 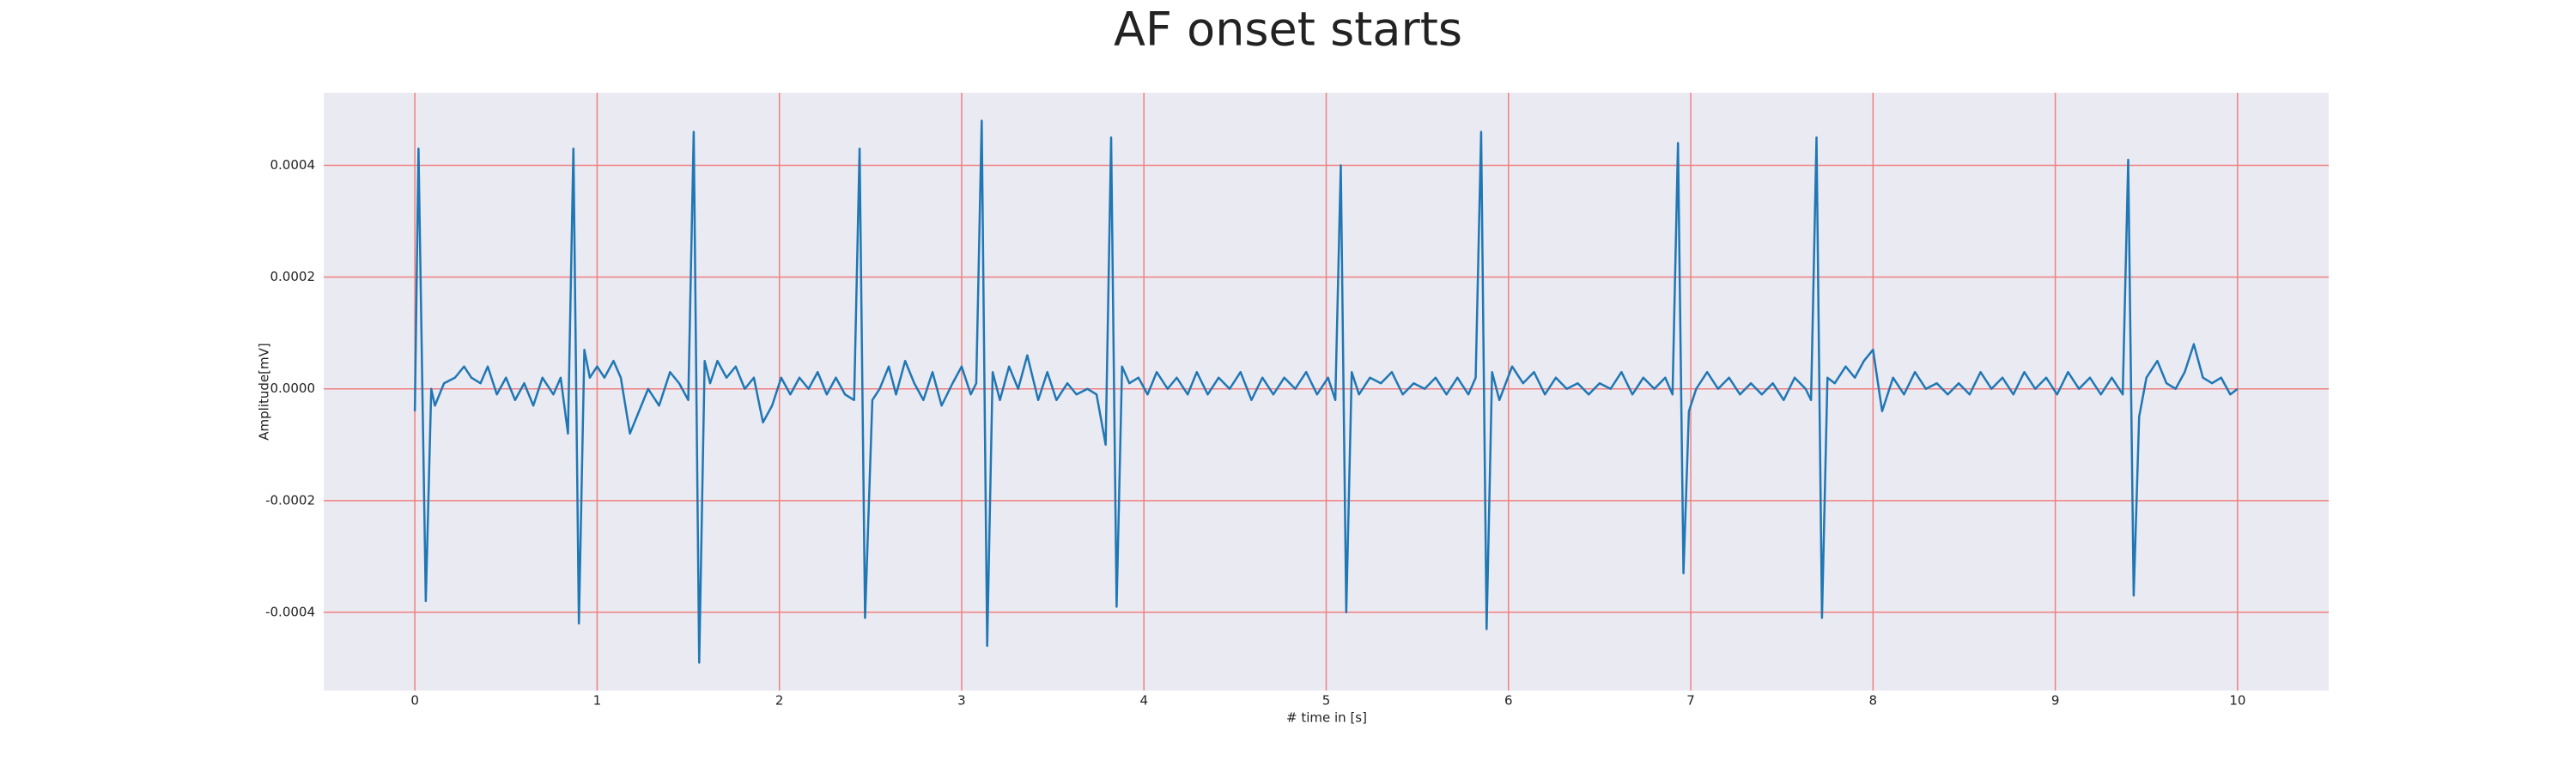 I want to click on x-tick-label: 2, so click(x=779, y=701).